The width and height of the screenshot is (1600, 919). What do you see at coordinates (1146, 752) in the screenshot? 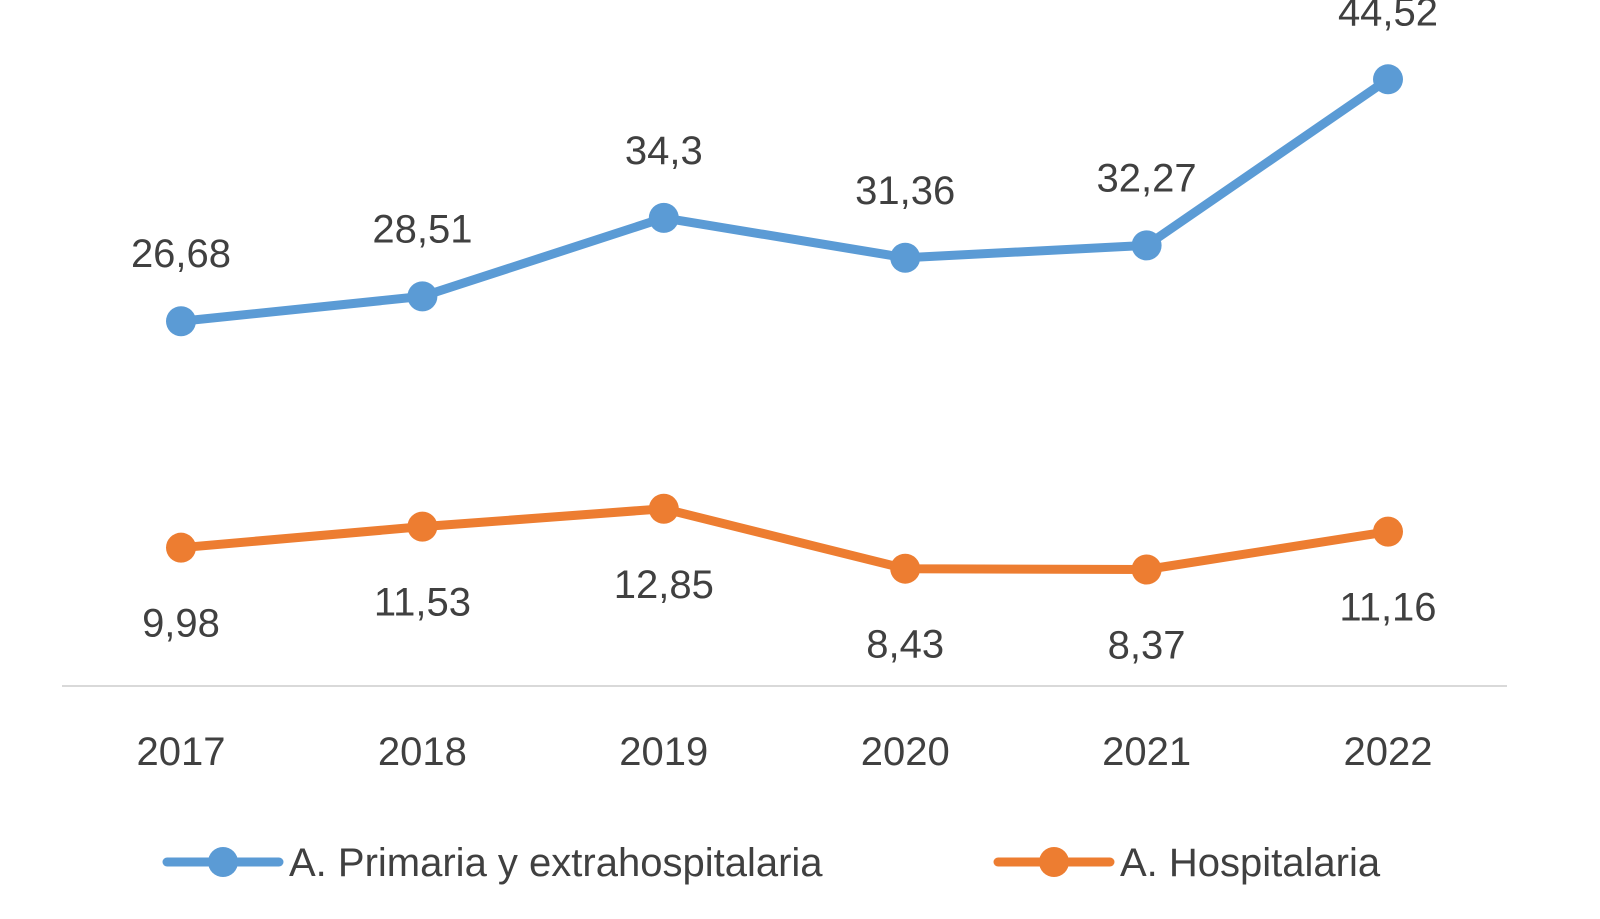
I see `x-tick-label: 2021` at bounding box center [1146, 752].